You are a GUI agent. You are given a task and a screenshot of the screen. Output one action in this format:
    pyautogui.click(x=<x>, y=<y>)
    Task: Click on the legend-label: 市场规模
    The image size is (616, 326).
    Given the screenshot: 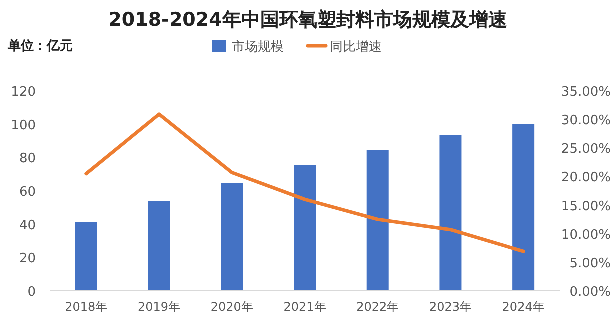 What is the action you would take?
    pyautogui.click(x=258, y=47)
    